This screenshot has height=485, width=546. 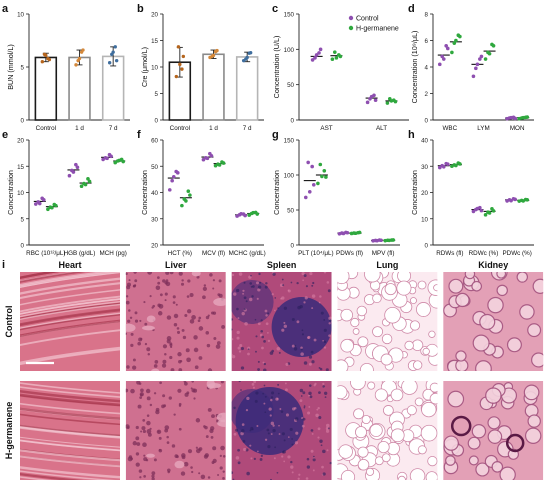 I want to click on white-pulp, so click(x=252, y=411).